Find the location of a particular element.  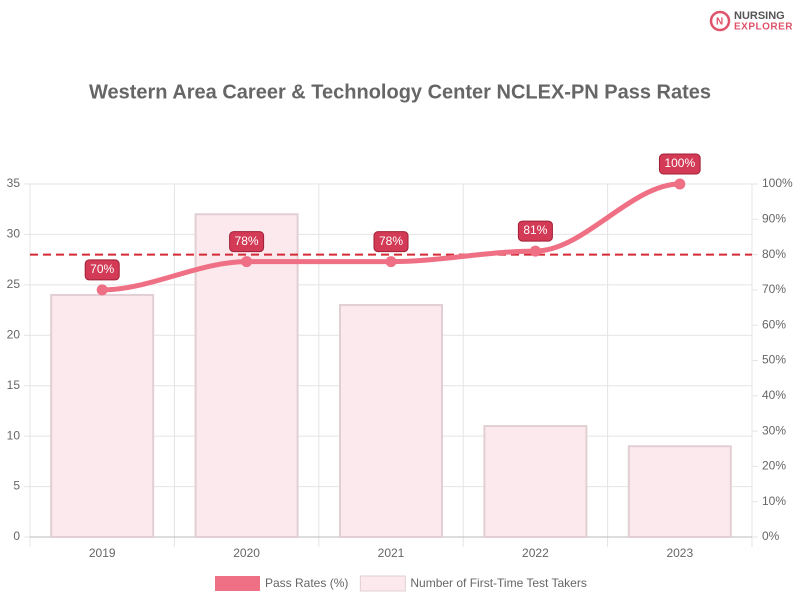

y-tick-label: 30 is located at coordinates (14, 234).